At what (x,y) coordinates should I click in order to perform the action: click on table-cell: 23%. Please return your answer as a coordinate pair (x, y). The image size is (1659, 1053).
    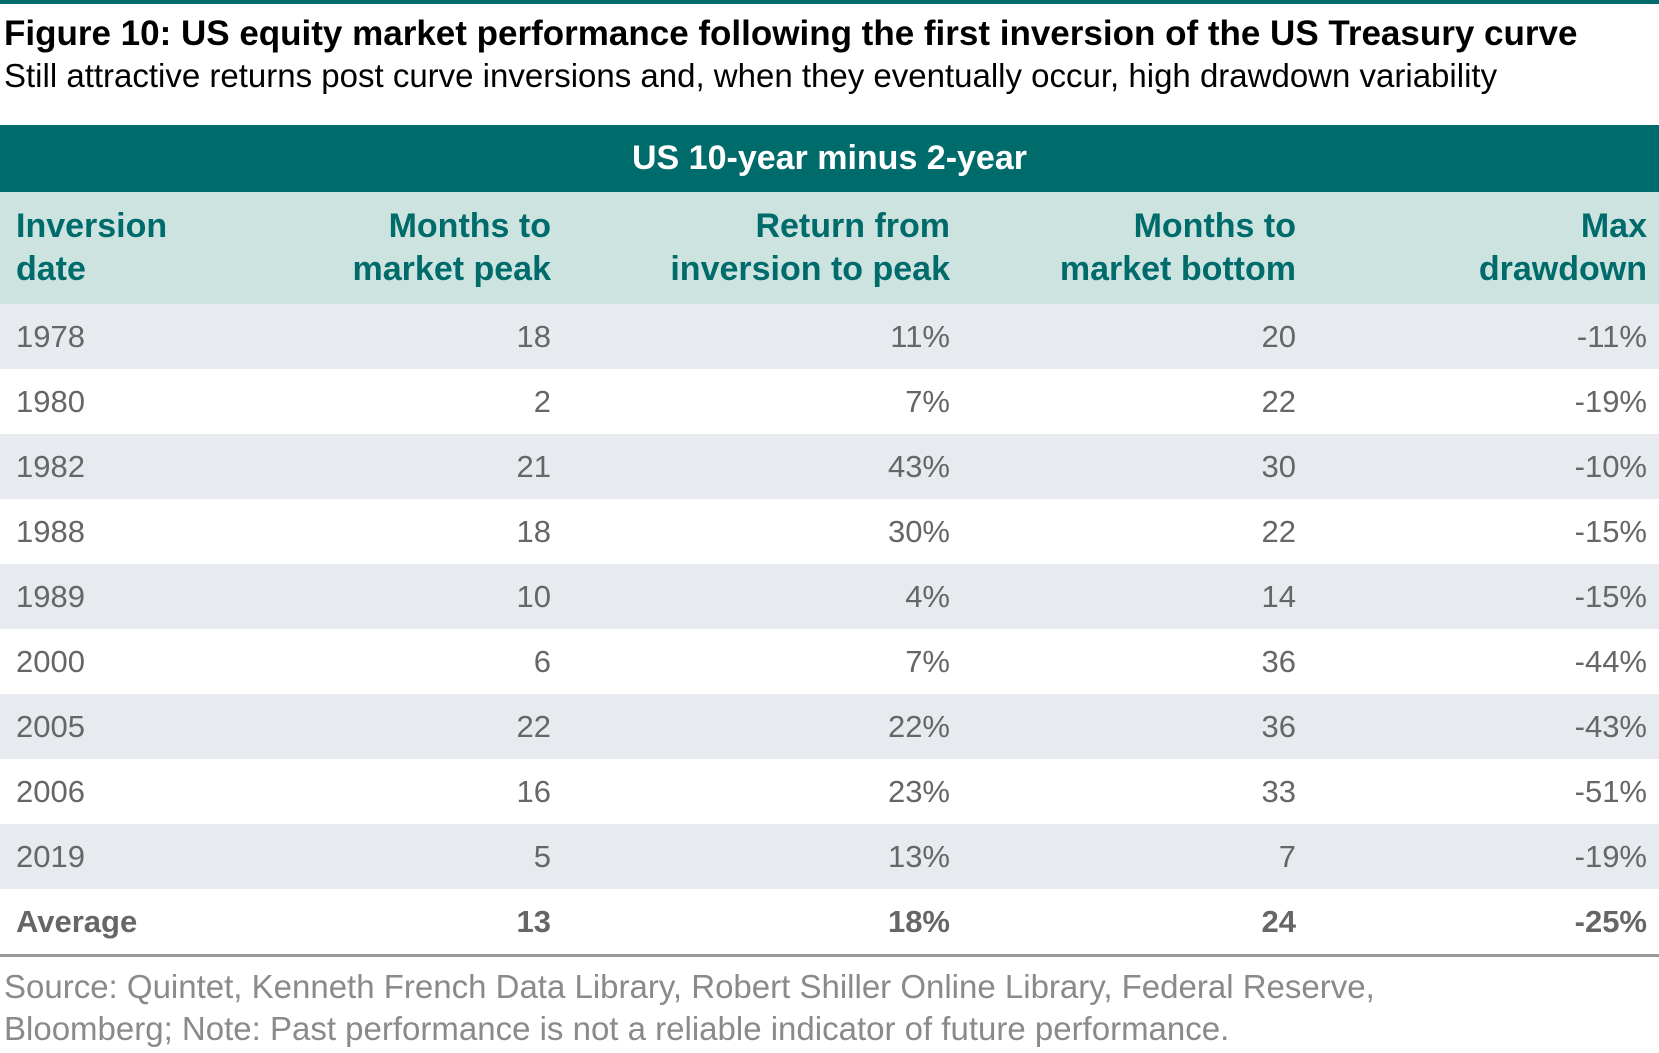
    Looking at the image, I should click on (918, 791).